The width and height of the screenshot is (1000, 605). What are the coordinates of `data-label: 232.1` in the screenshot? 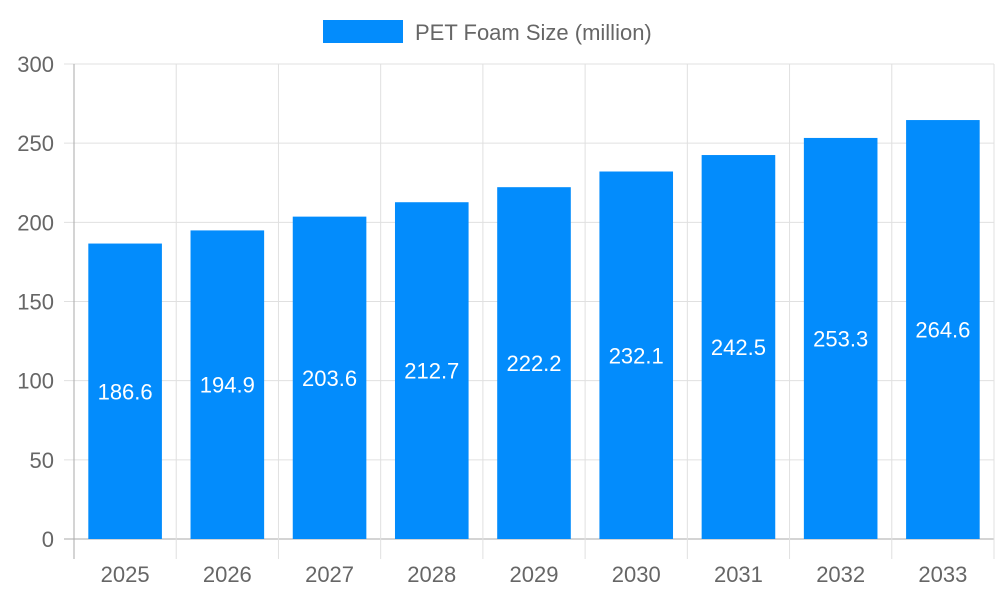 It's located at (636, 355).